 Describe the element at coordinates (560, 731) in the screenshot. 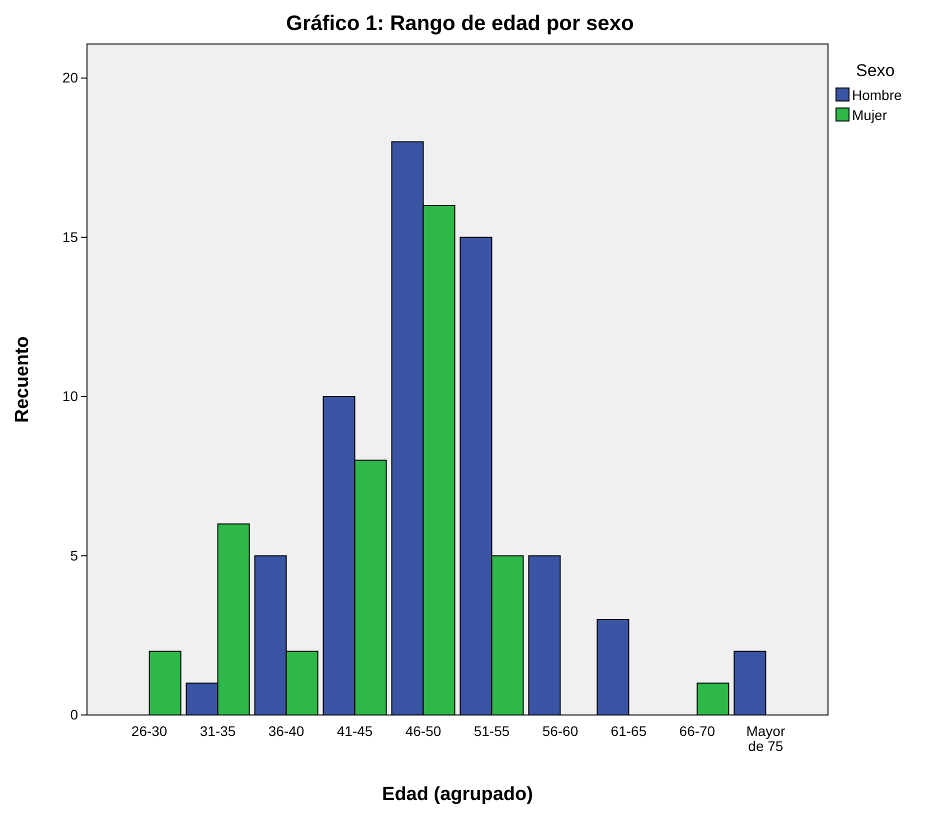

I see `x-tick-label: 56-60` at that location.